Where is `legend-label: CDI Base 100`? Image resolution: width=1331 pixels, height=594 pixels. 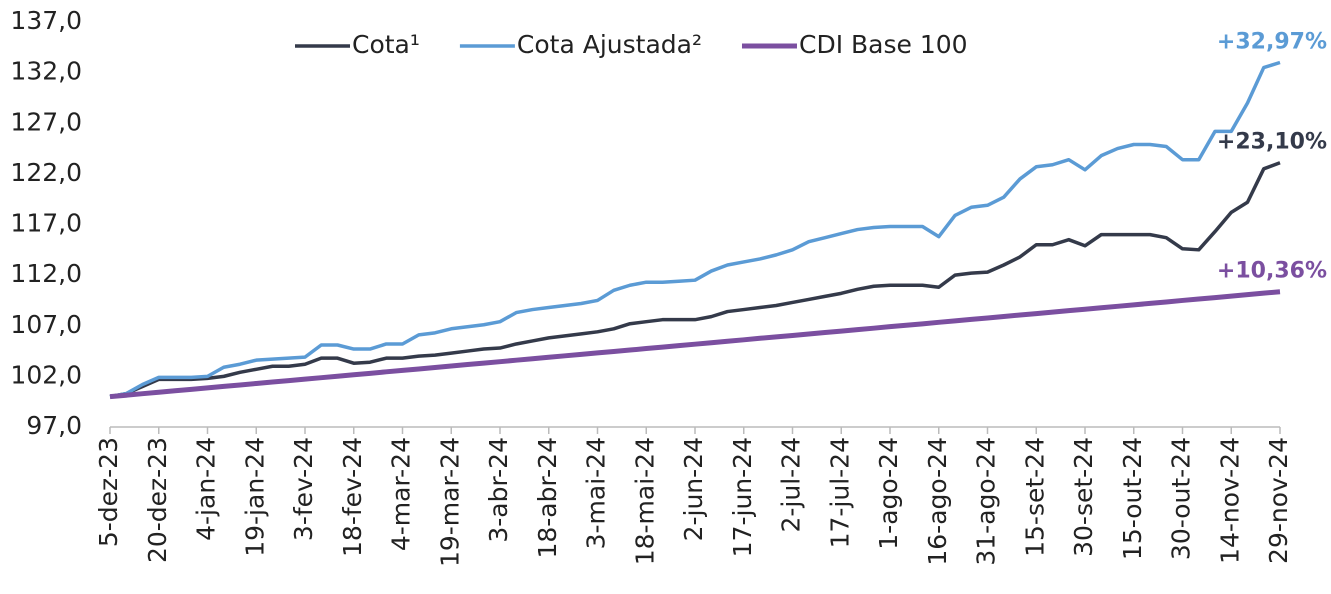
legend-label: CDI Base 100 is located at coordinates (883, 44).